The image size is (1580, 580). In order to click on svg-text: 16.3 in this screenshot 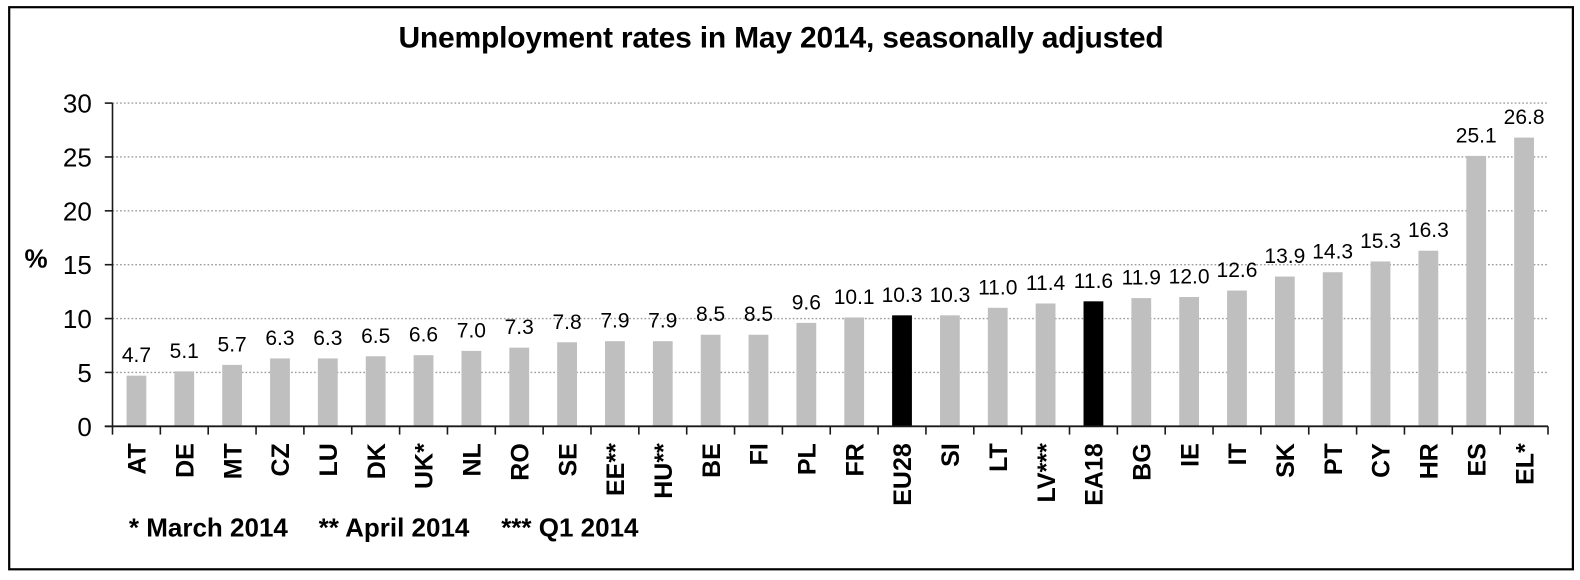, I will do `click(1428, 230)`.